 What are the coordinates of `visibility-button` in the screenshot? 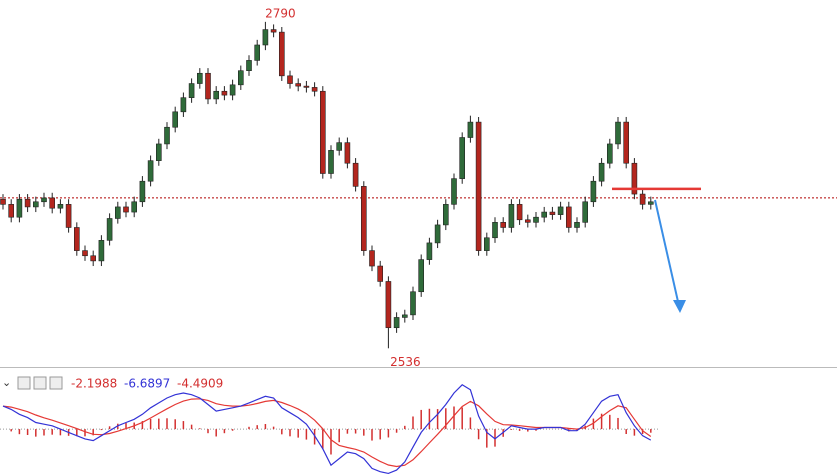 It's located at (24, 383).